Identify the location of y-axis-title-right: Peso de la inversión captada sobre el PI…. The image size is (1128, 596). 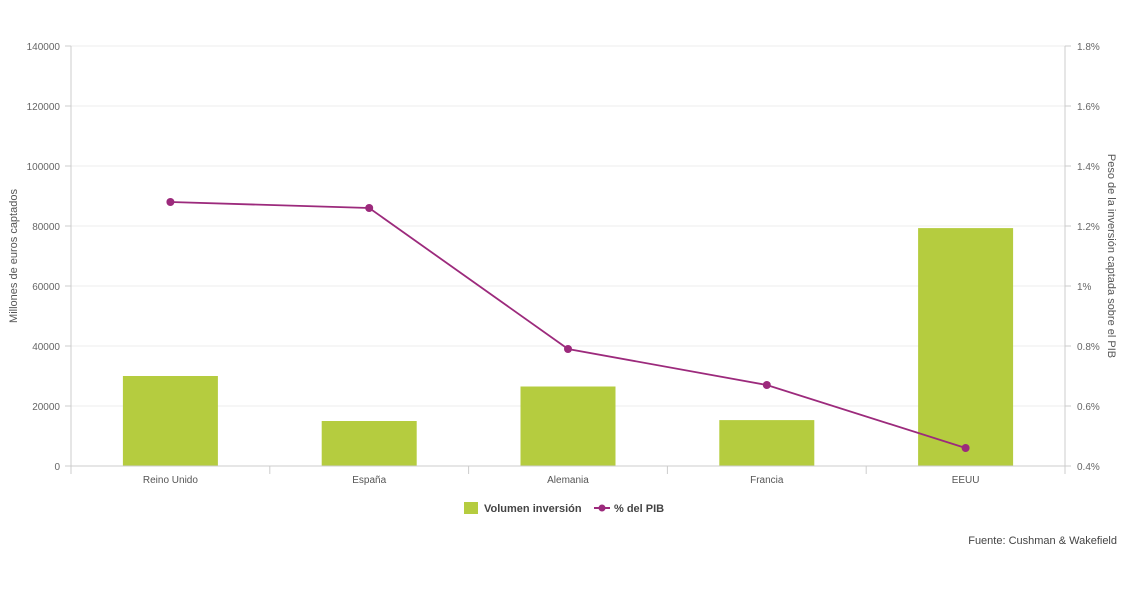
(1111, 256).